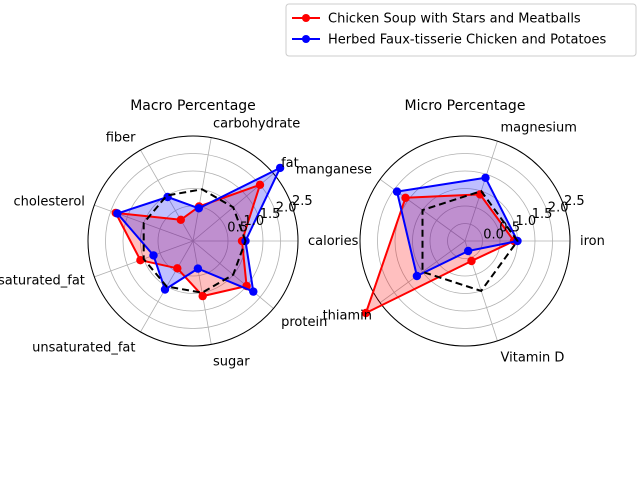  I want to click on category-label: protein, so click(304, 322).